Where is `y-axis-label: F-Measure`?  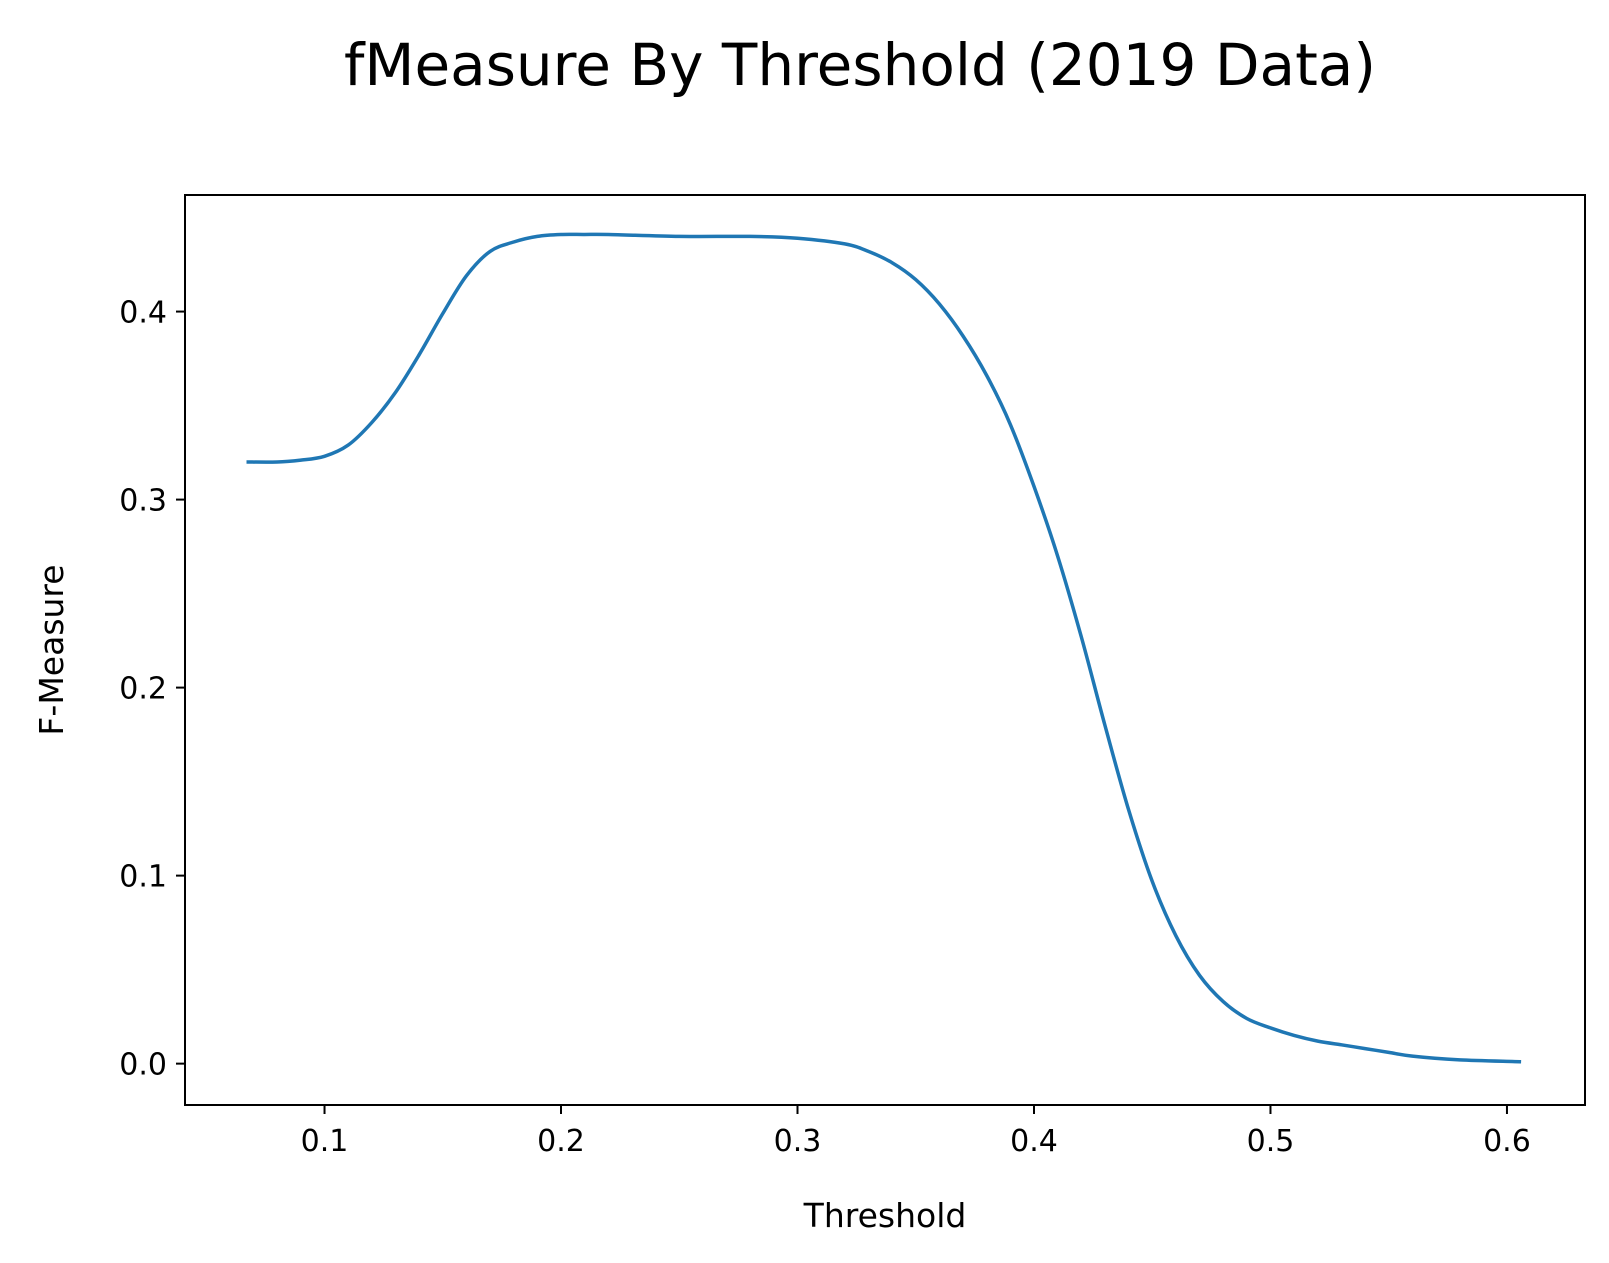 y-axis-label: F-Measure is located at coordinates (51, 649).